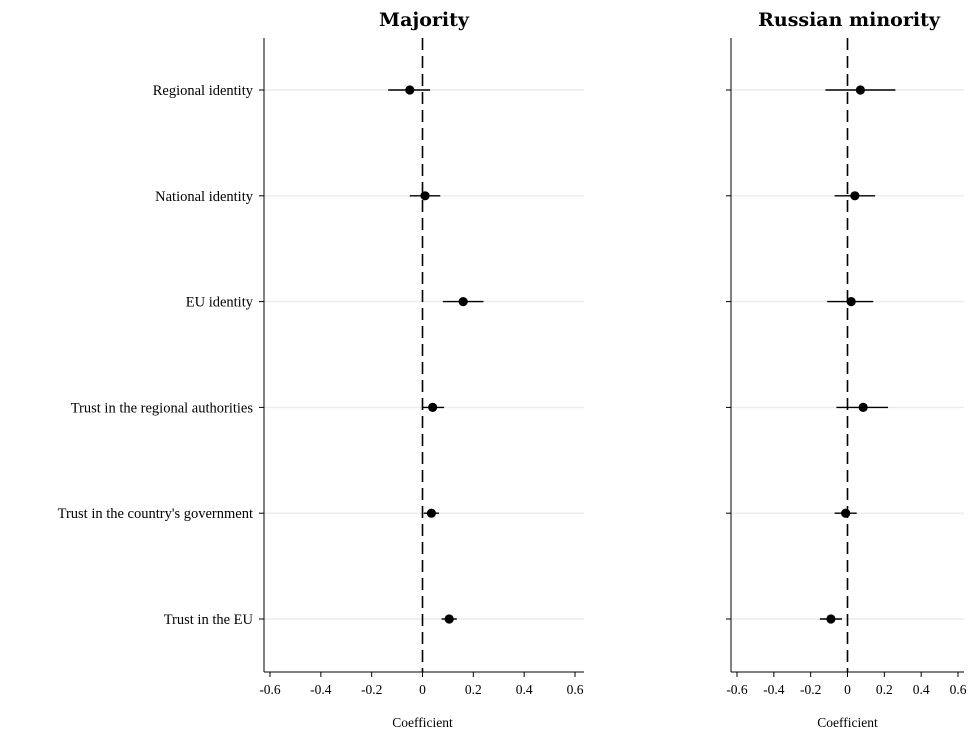  I want to click on category-label: EU identity, so click(220, 303).